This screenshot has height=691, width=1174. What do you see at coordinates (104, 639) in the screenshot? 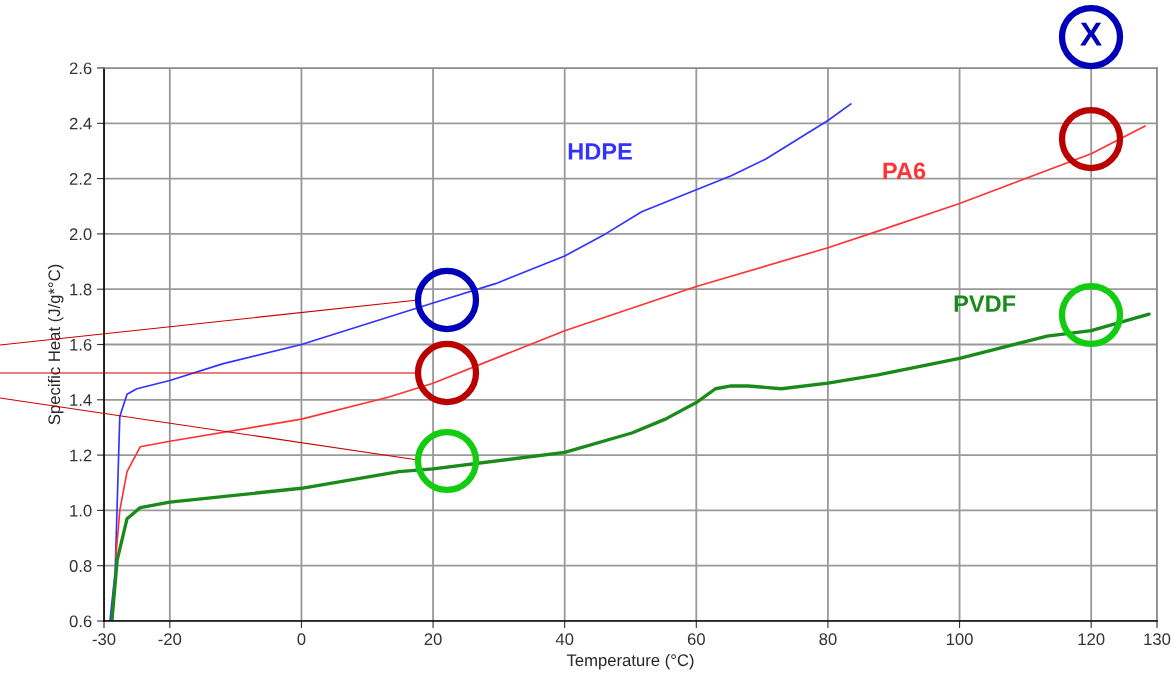
I see `x-tick-label: -30` at bounding box center [104, 639].